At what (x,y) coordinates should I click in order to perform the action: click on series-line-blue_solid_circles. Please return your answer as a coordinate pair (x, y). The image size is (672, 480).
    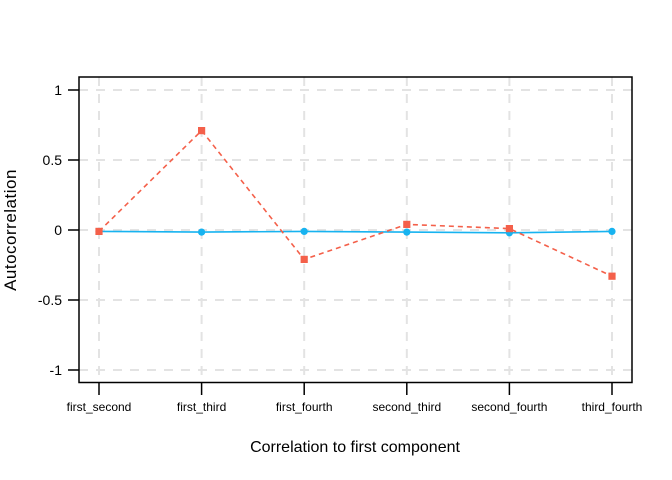
    Looking at the image, I should click on (355, 232).